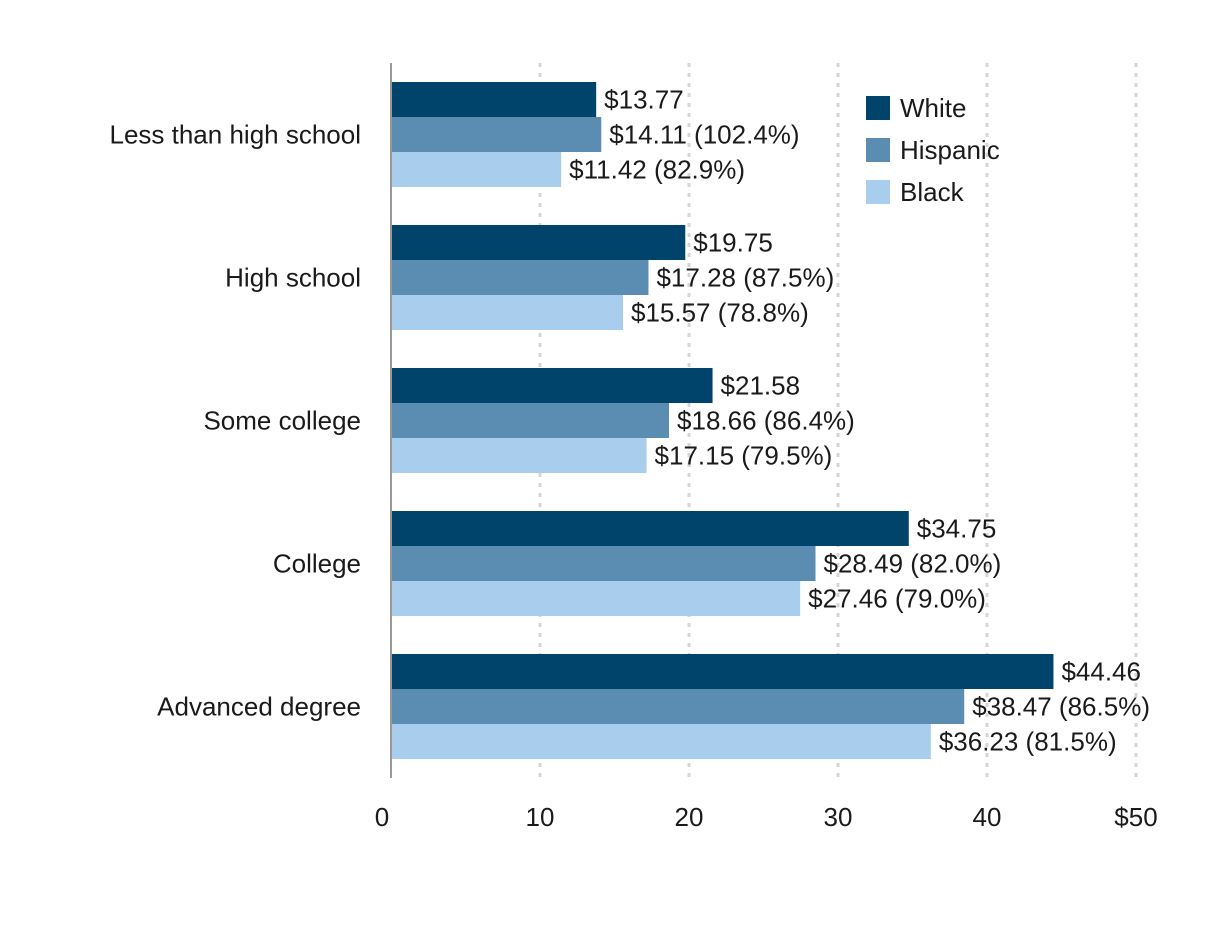 The height and width of the screenshot is (941, 1216). What do you see at coordinates (761, 386) in the screenshot?
I see `data-label: $21.58` at bounding box center [761, 386].